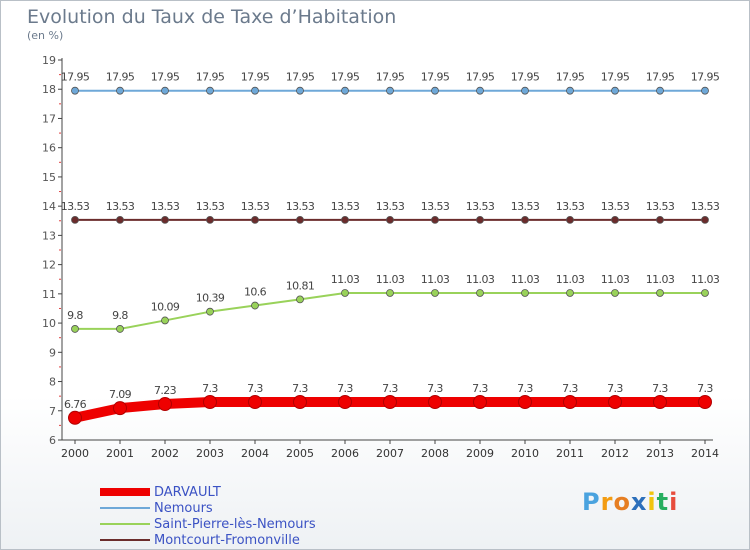 The image size is (750, 550). Describe the element at coordinates (165, 306) in the screenshot. I see `data-label: 10.09` at that location.